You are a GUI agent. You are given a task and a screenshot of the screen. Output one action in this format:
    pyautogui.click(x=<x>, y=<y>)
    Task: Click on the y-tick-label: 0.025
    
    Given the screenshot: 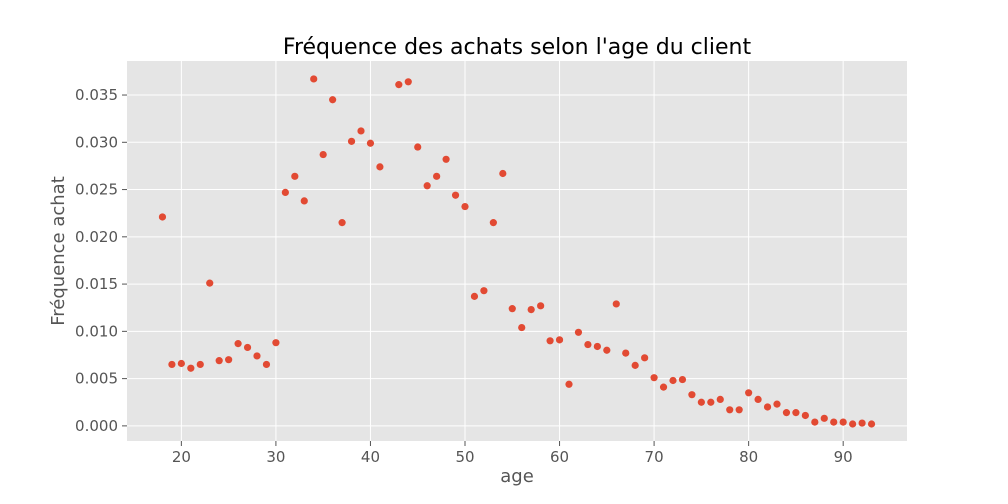 What is the action you would take?
    pyautogui.click(x=96, y=190)
    